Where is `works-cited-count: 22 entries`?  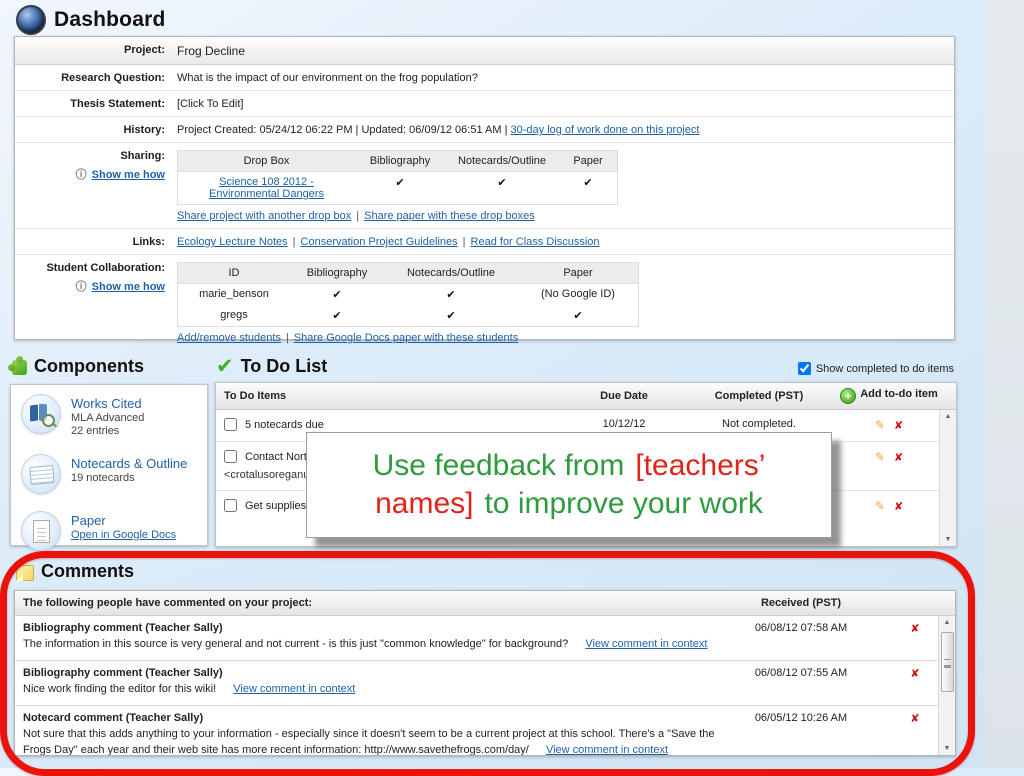
works-cited-count: 22 entries is located at coordinates (95, 431).